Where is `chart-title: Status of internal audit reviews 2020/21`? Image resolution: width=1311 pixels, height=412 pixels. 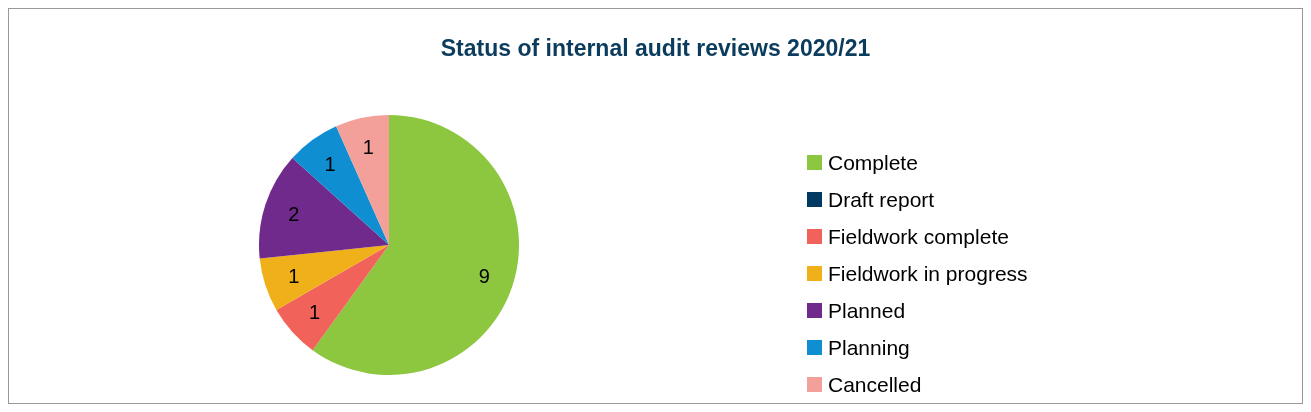 chart-title: Status of internal audit reviews 2020/21 is located at coordinates (655, 48).